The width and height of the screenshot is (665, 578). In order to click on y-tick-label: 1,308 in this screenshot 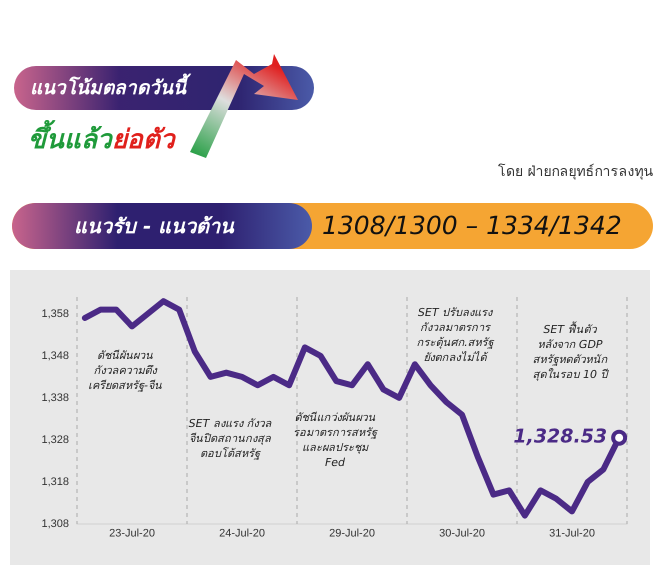, I will do `click(55, 524)`.